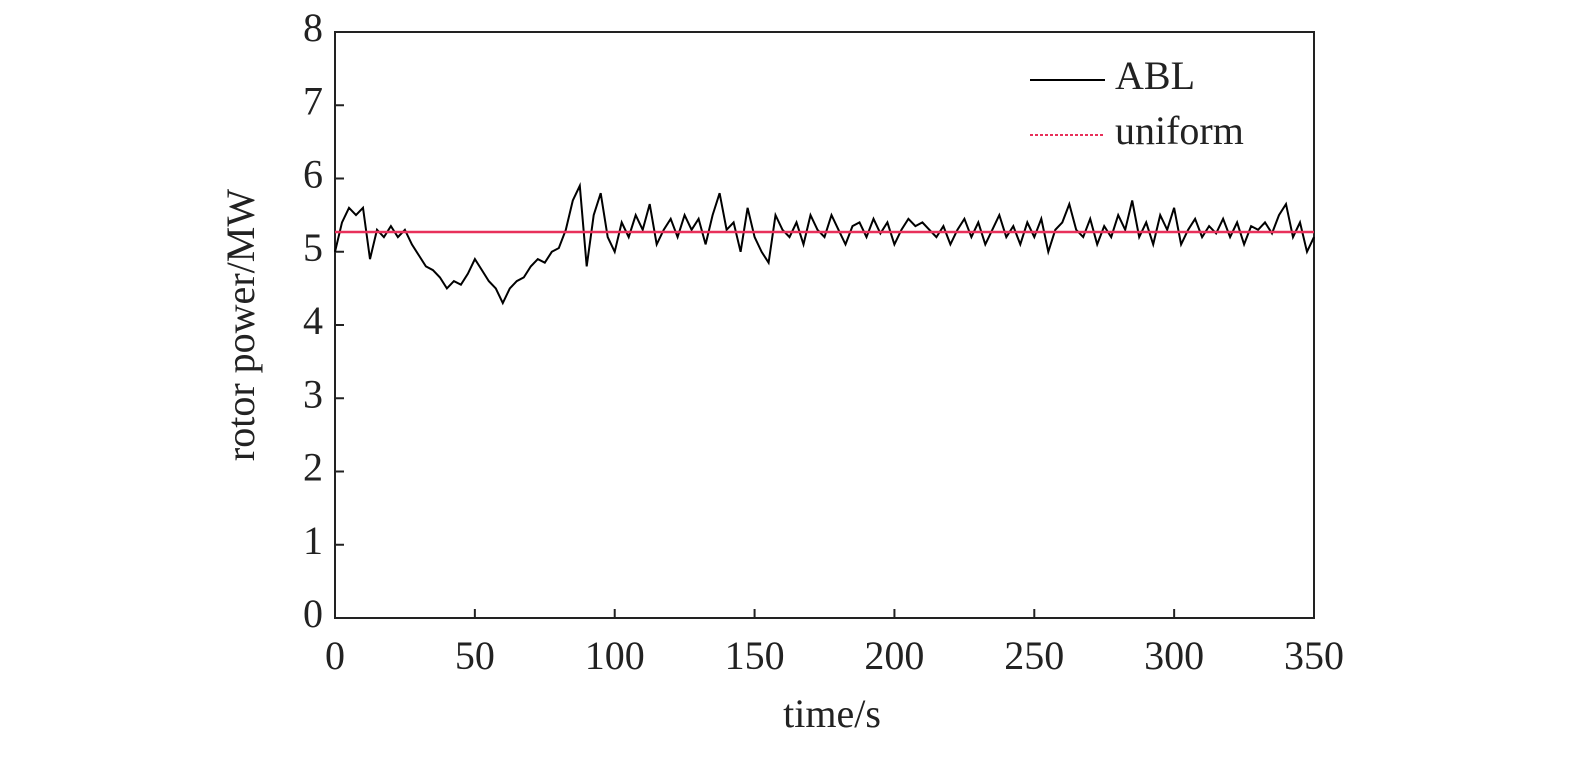 The height and width of the screenshot is (757, 1575). Describe the element at coordinates (615, 655) in the screenshot. I see `x-tick-label: 100` at that location.